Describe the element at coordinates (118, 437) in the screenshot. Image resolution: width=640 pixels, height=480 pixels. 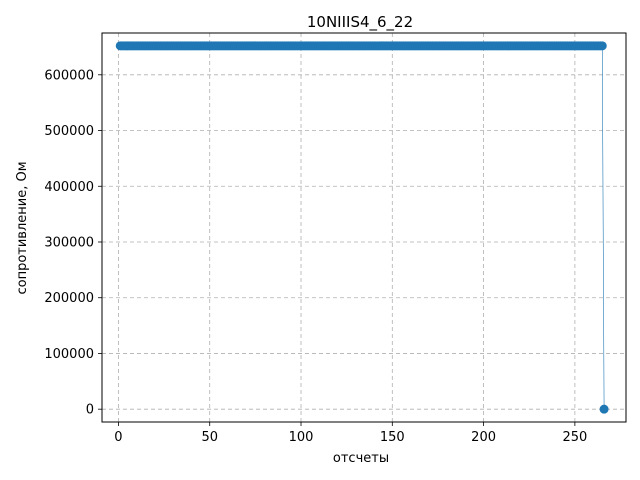
I see `x-tick-label: 0` at that location.